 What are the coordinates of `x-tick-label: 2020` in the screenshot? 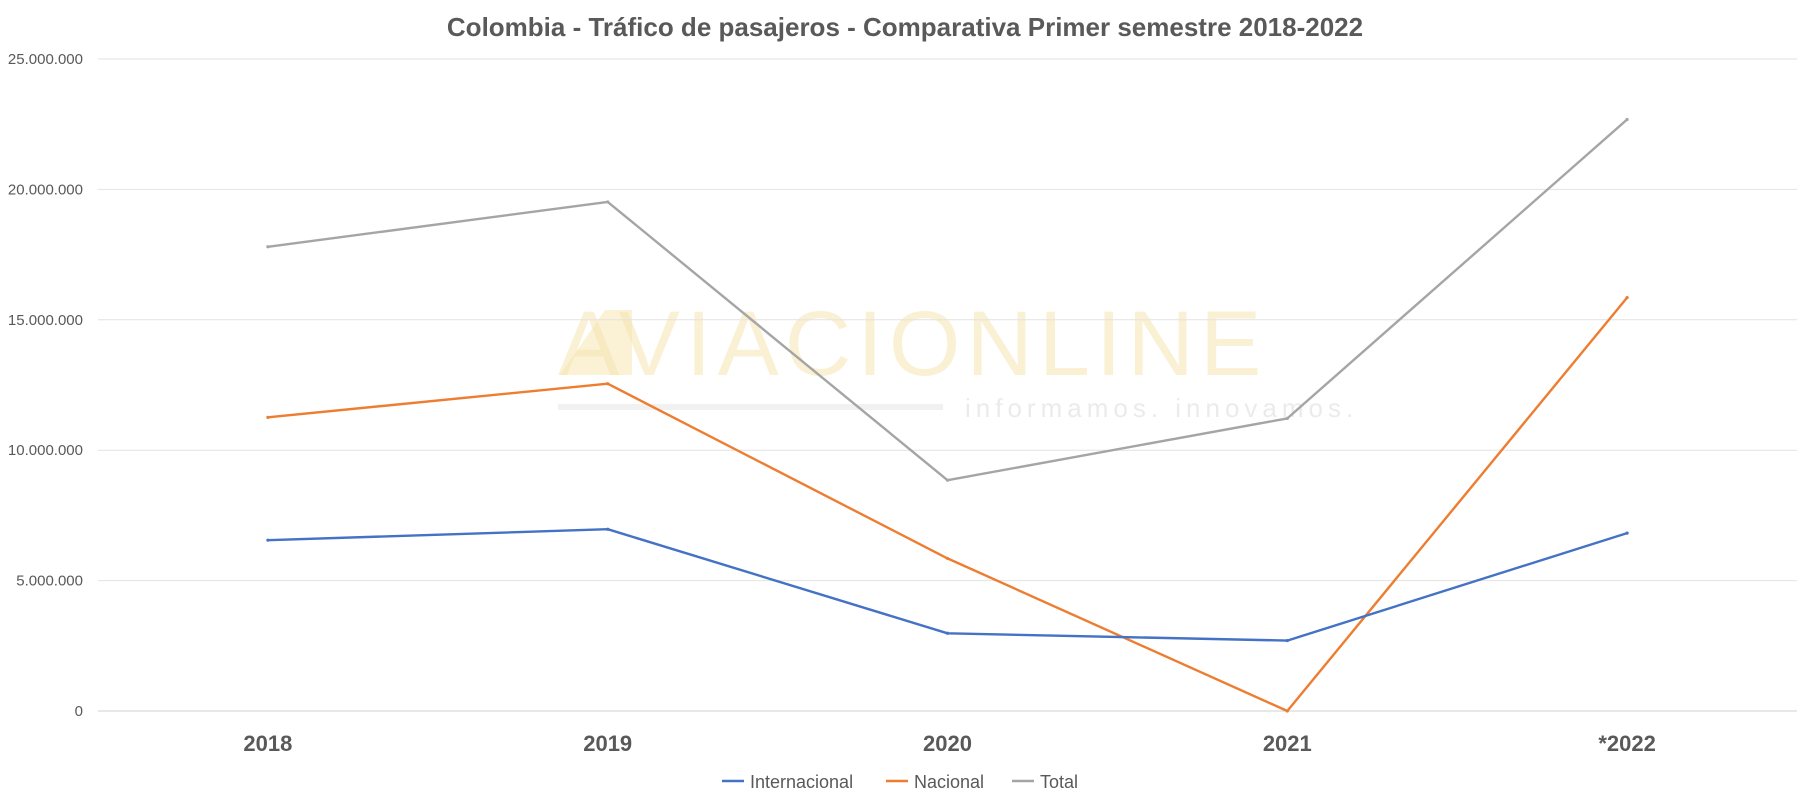 It's located at (947, 743).